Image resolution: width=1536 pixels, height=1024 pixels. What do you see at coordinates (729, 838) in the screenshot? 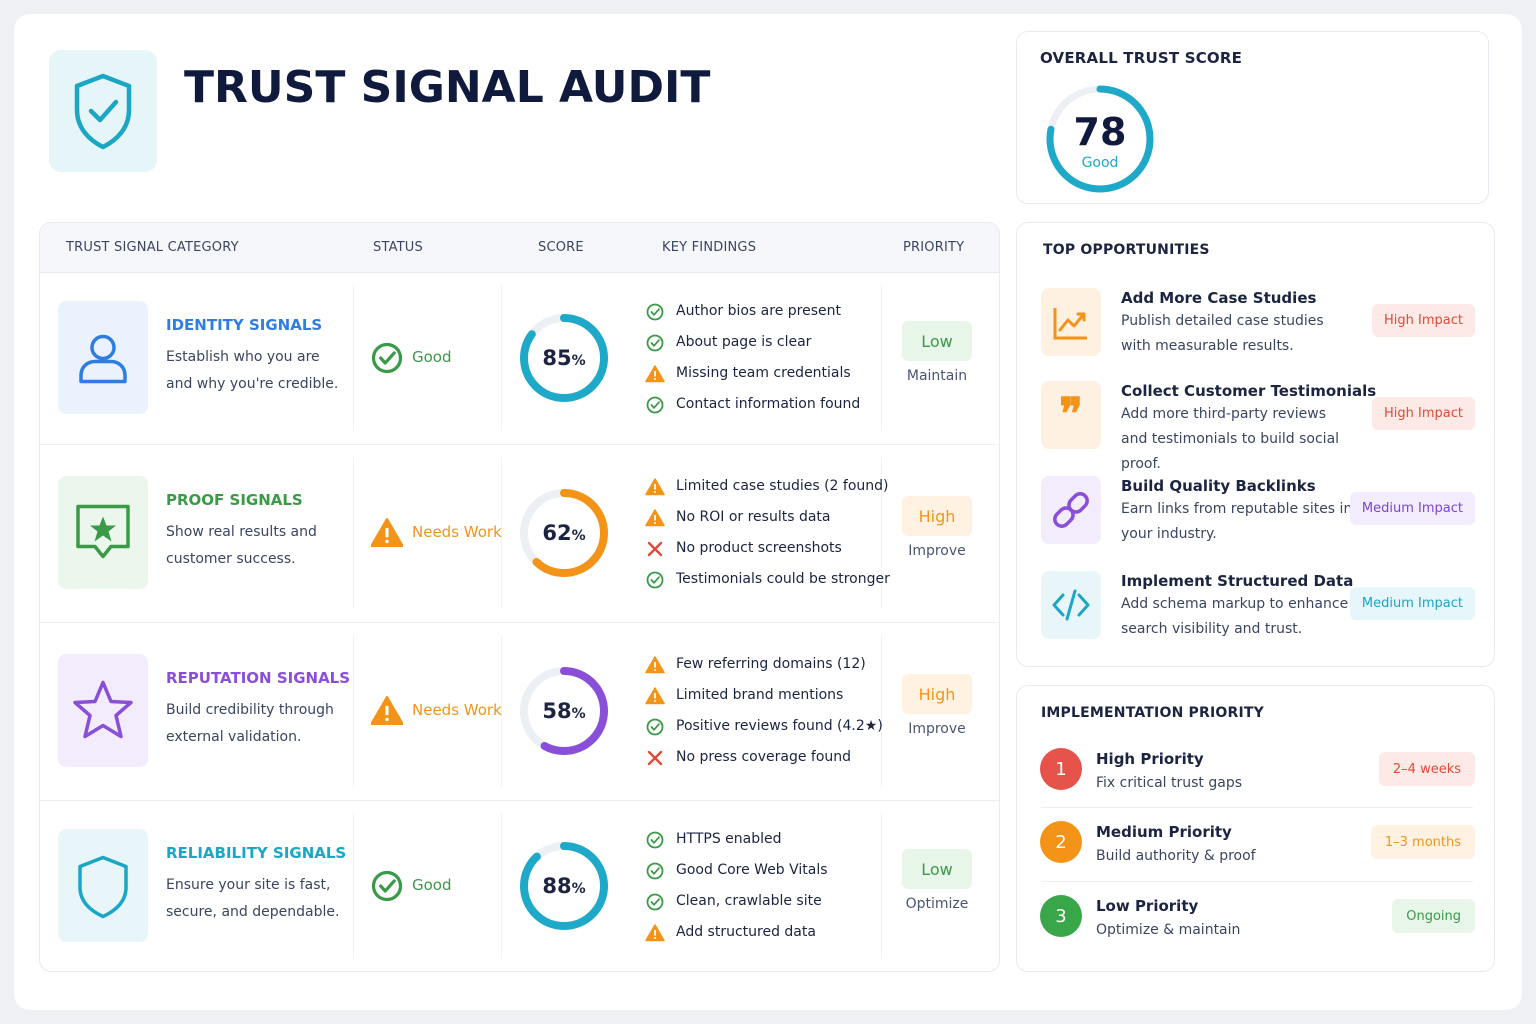
I see `finding-text: HTTPS enabled` at bounding box center [729, 838].